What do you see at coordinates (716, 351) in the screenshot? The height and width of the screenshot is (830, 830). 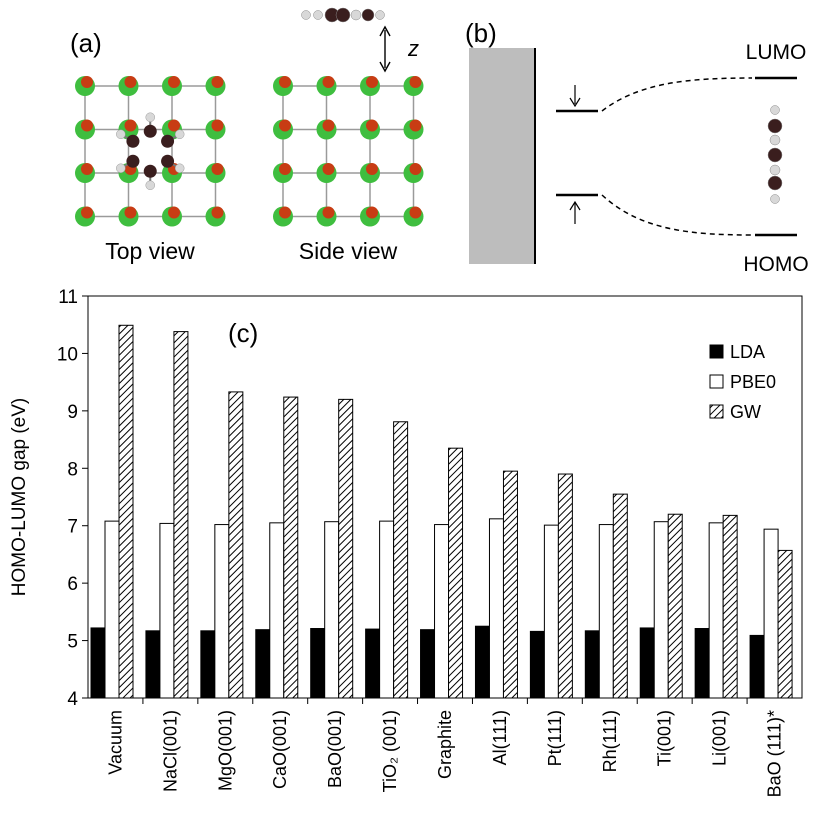 I see `legend-swatch-lda` at bounding box center [716, 351].